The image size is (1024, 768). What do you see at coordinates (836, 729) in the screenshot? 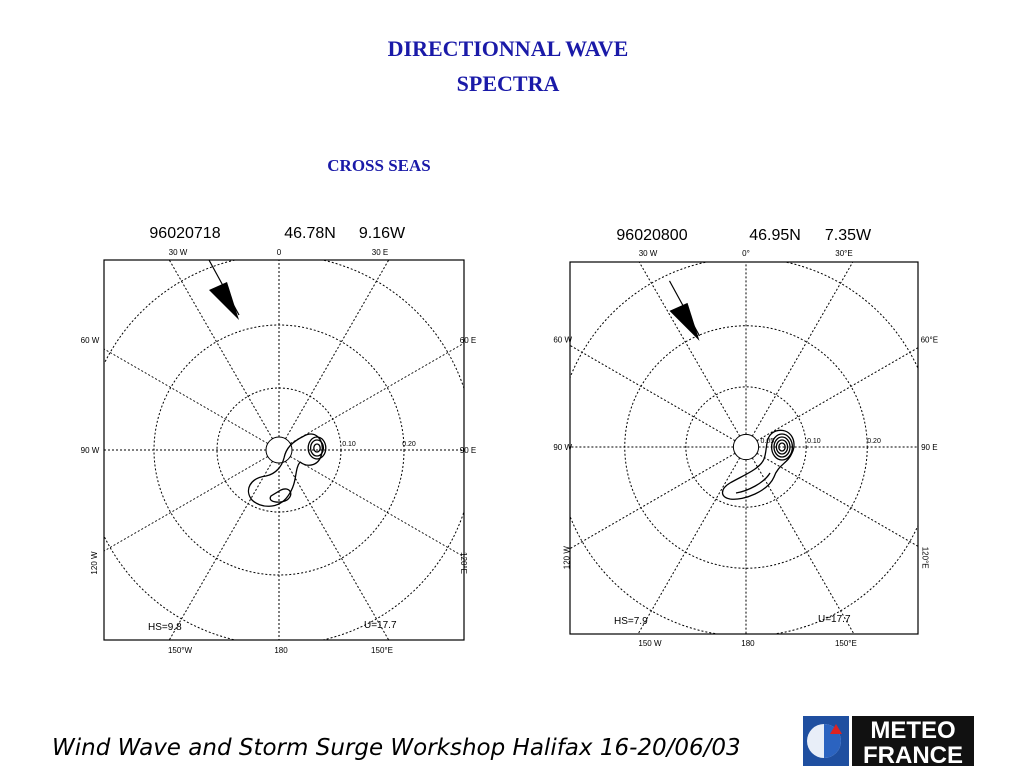
I see `logo-arrow` at bounding box center [836, 729].